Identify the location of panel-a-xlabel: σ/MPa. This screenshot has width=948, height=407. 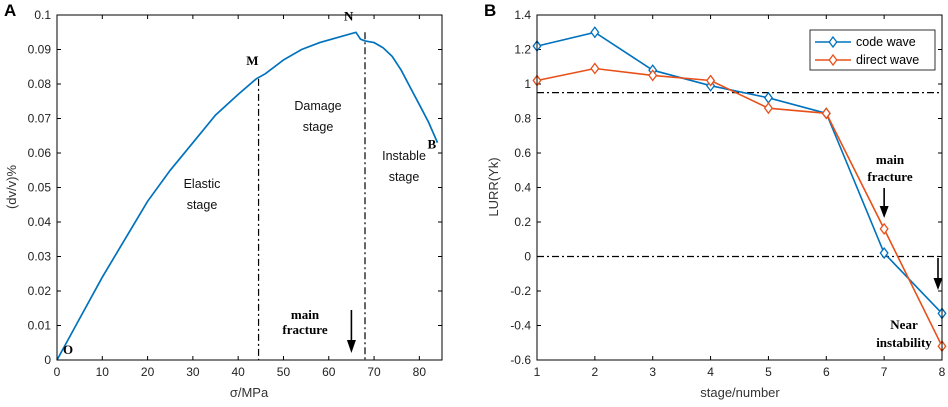
(249, 392).